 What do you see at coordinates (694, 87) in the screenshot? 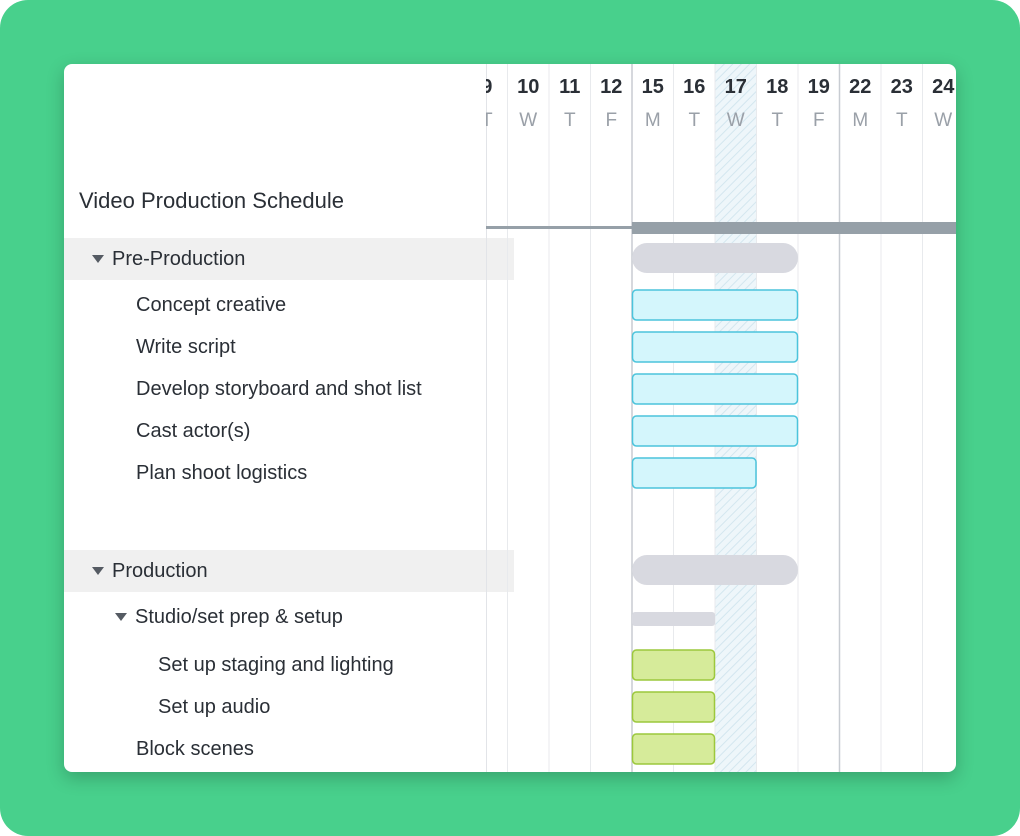
I see `day-number-16: 16` at bounding box center [694, 87].